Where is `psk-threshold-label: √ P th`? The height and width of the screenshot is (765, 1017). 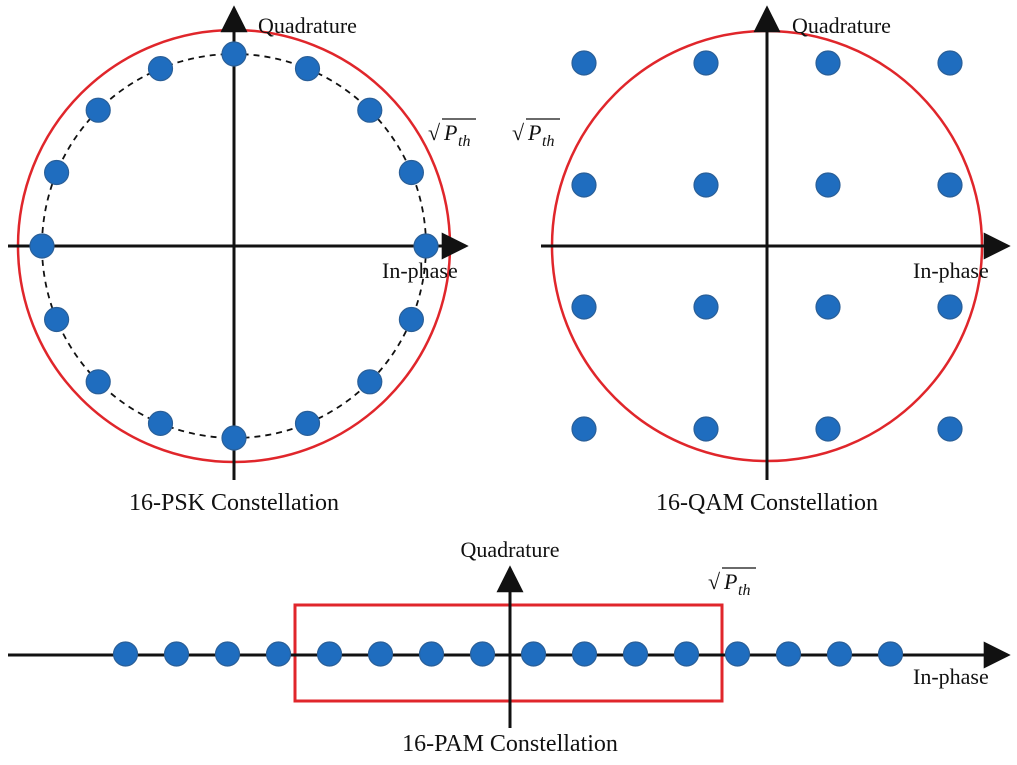
psk-threshold-label: √ P th is located at coordinates (452, 134).